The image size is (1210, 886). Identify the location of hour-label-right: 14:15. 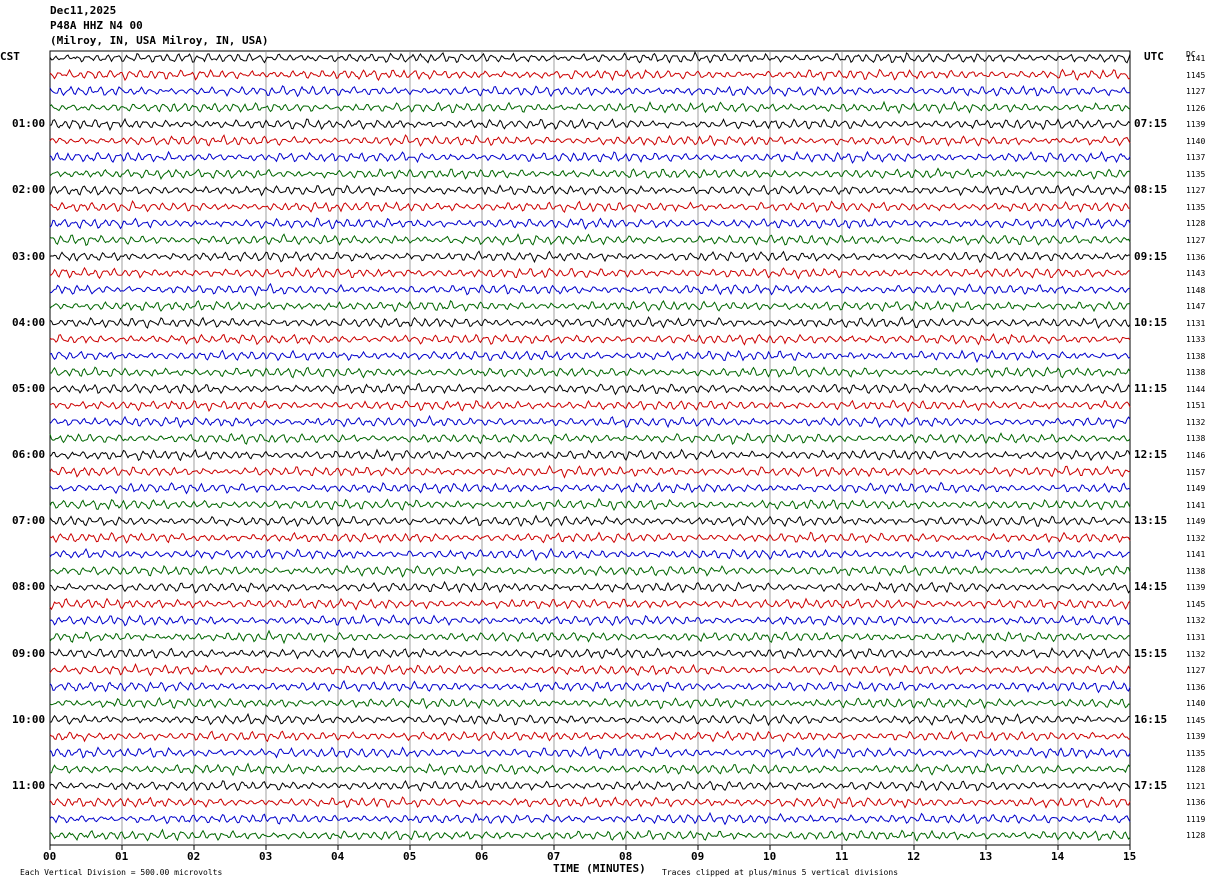
(1151, 587).